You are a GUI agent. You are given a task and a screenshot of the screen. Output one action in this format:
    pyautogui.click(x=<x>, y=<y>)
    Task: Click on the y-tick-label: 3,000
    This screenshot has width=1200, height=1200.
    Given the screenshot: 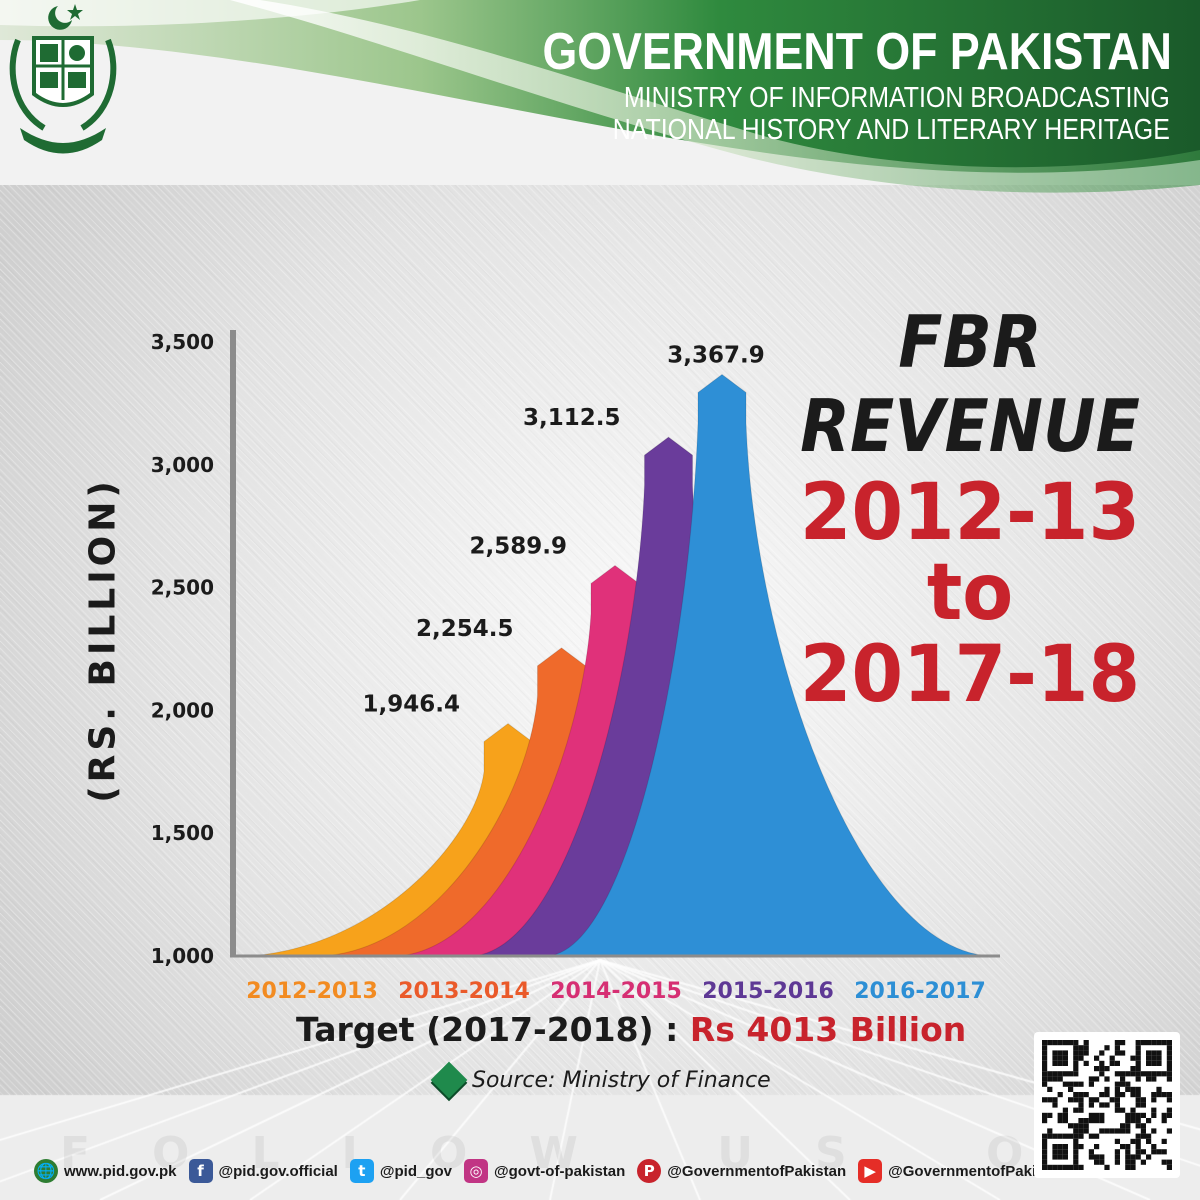 What is the action you would take?
    pyautogui.click(x=182, y=465)
    